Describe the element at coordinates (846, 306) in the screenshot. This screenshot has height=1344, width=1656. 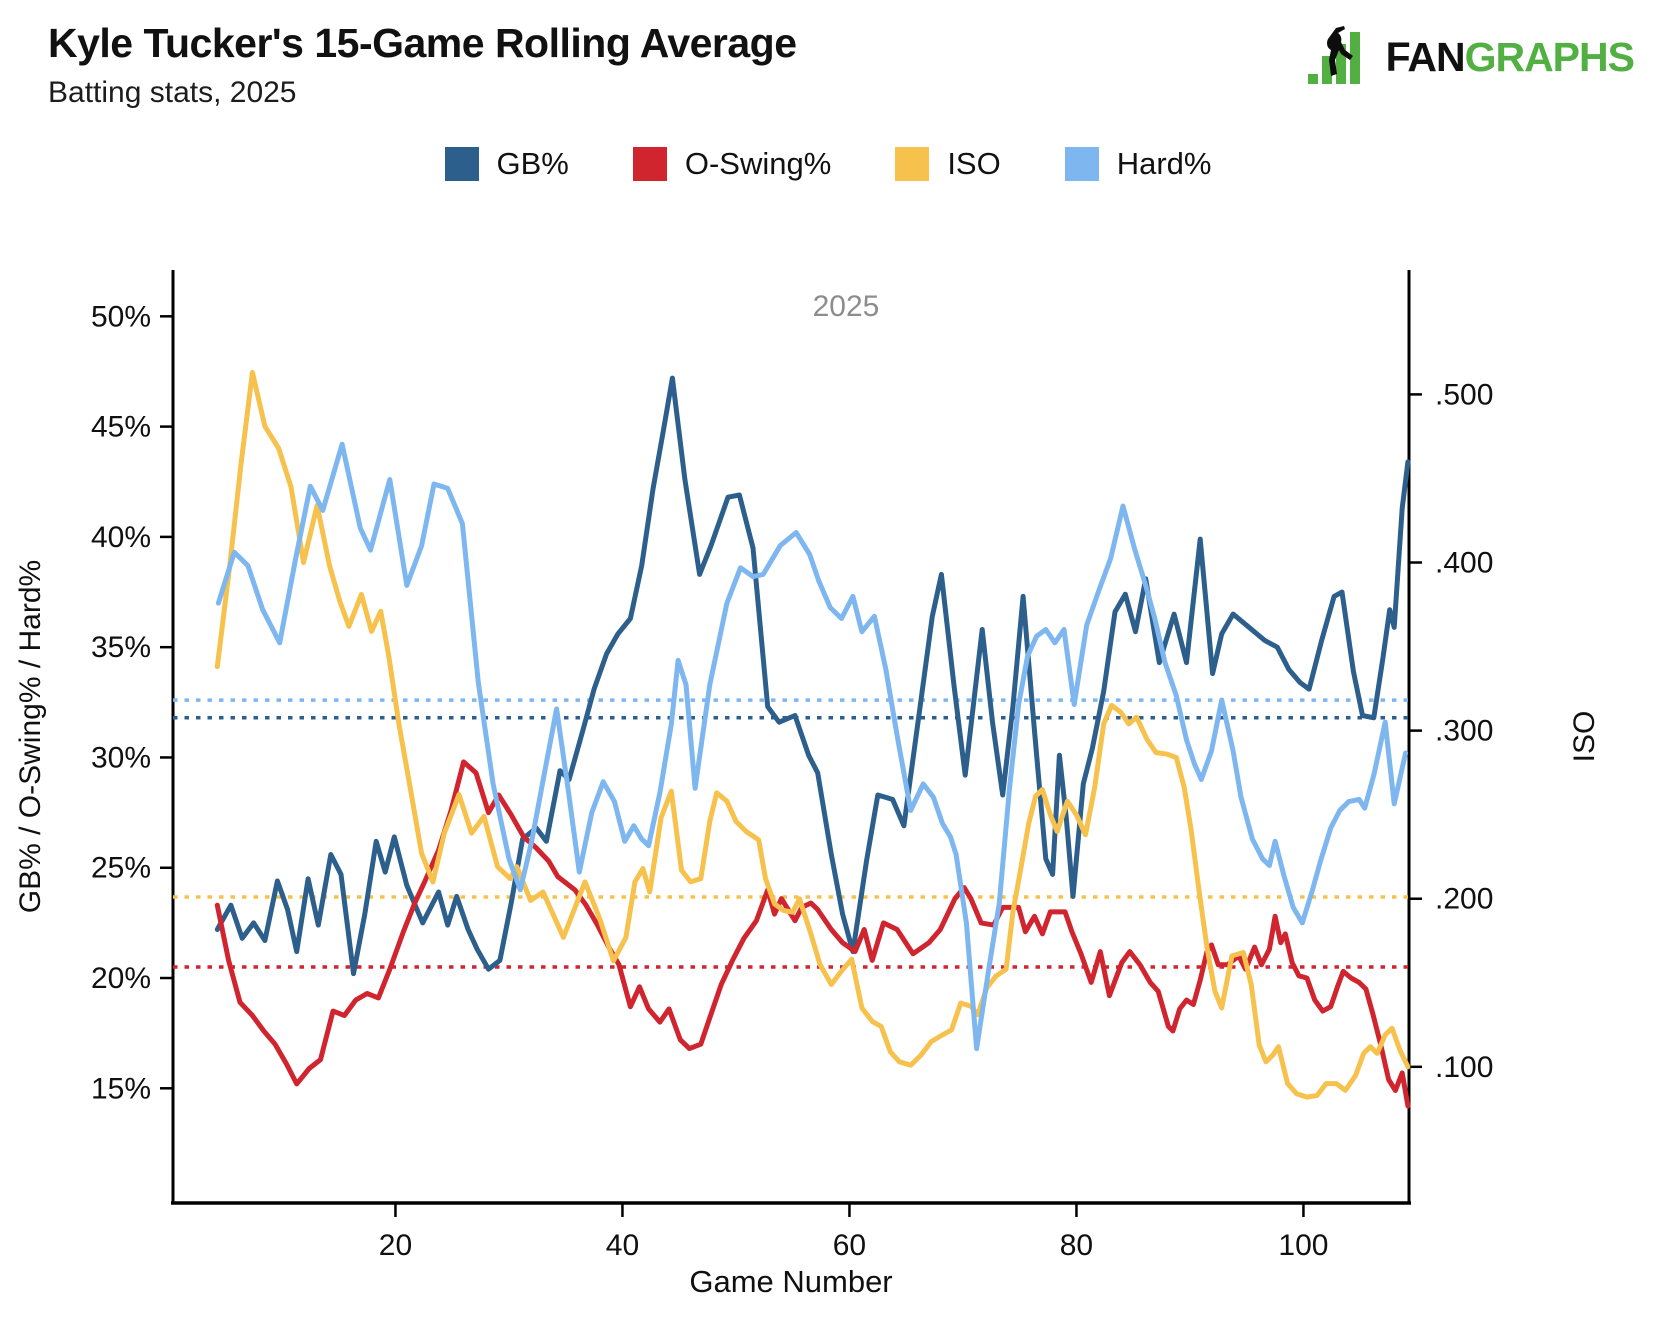
I see `year-annotation: 2025` at that location.